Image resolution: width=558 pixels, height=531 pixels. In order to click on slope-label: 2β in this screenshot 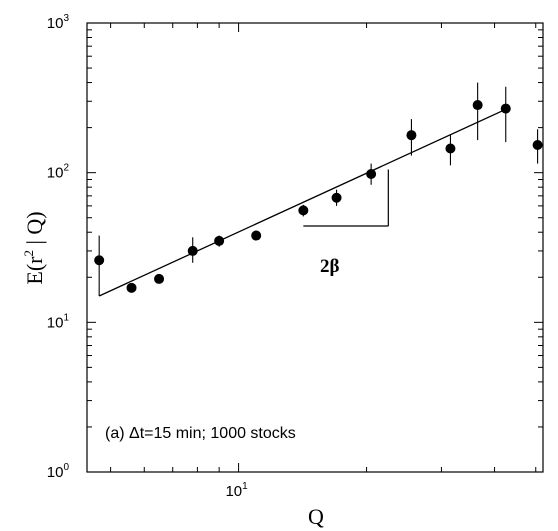, I will do `click(330, 266)`.